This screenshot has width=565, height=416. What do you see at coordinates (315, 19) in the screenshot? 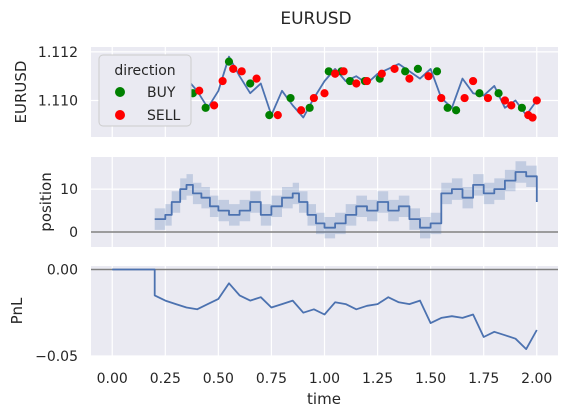
I see `chart-title: EURUSD` at bounding box center [315, 19].